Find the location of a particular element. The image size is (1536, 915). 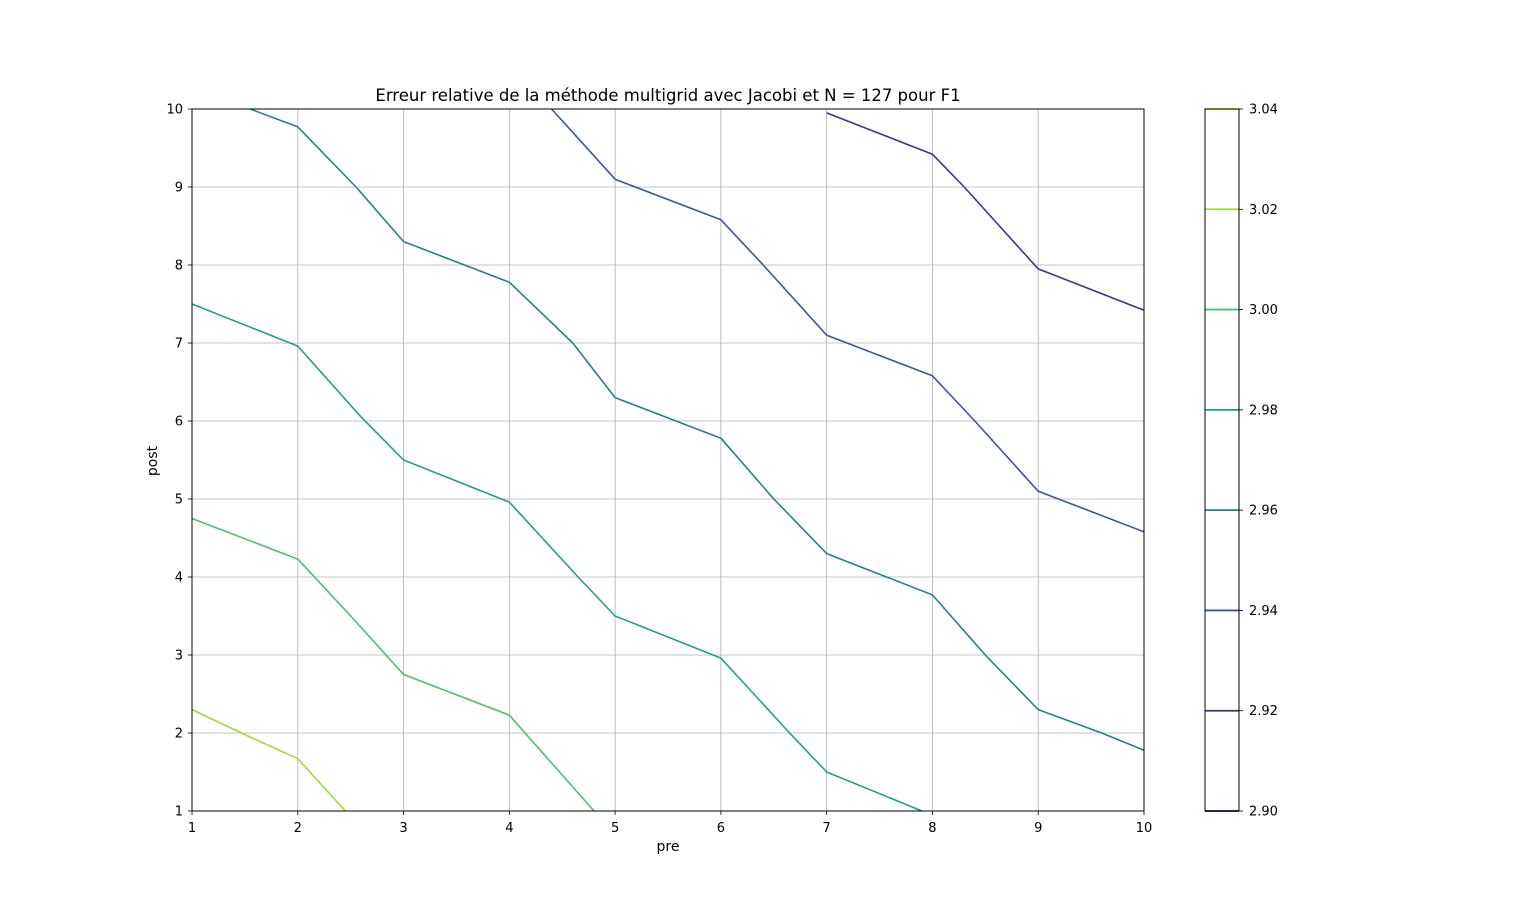

colorbar-tick-label: 2.96 is located at coordinates (1263, 511).